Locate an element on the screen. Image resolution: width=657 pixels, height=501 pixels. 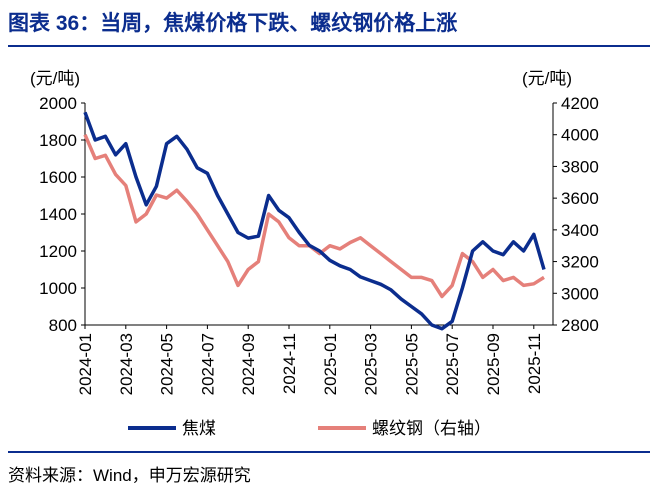
y2-tick-label: 3800 is located at coordinates (580, 166).